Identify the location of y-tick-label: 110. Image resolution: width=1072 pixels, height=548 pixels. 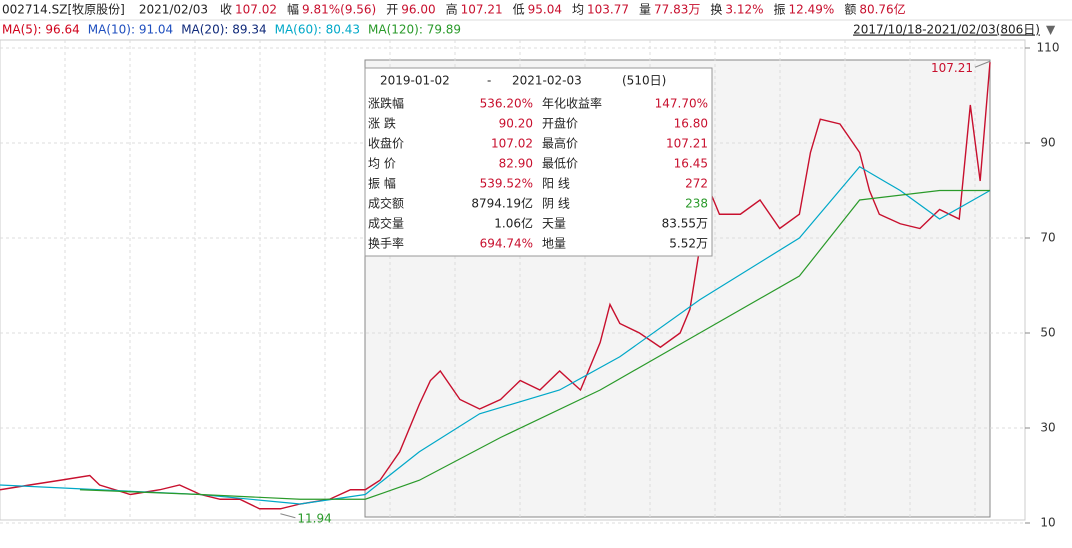
(1048, 48).